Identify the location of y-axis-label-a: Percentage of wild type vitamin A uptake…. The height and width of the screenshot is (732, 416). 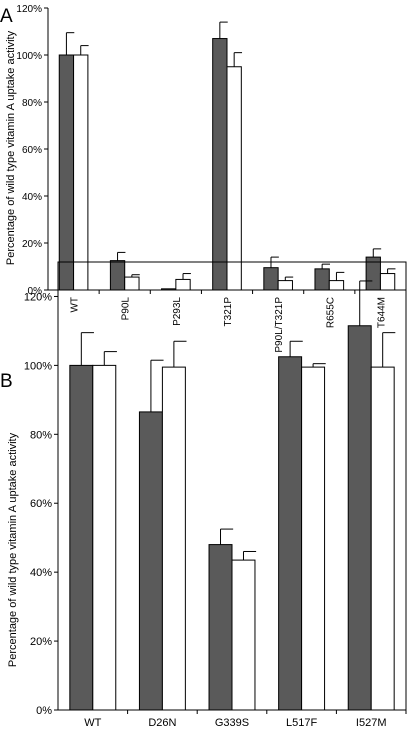
(11, 147).